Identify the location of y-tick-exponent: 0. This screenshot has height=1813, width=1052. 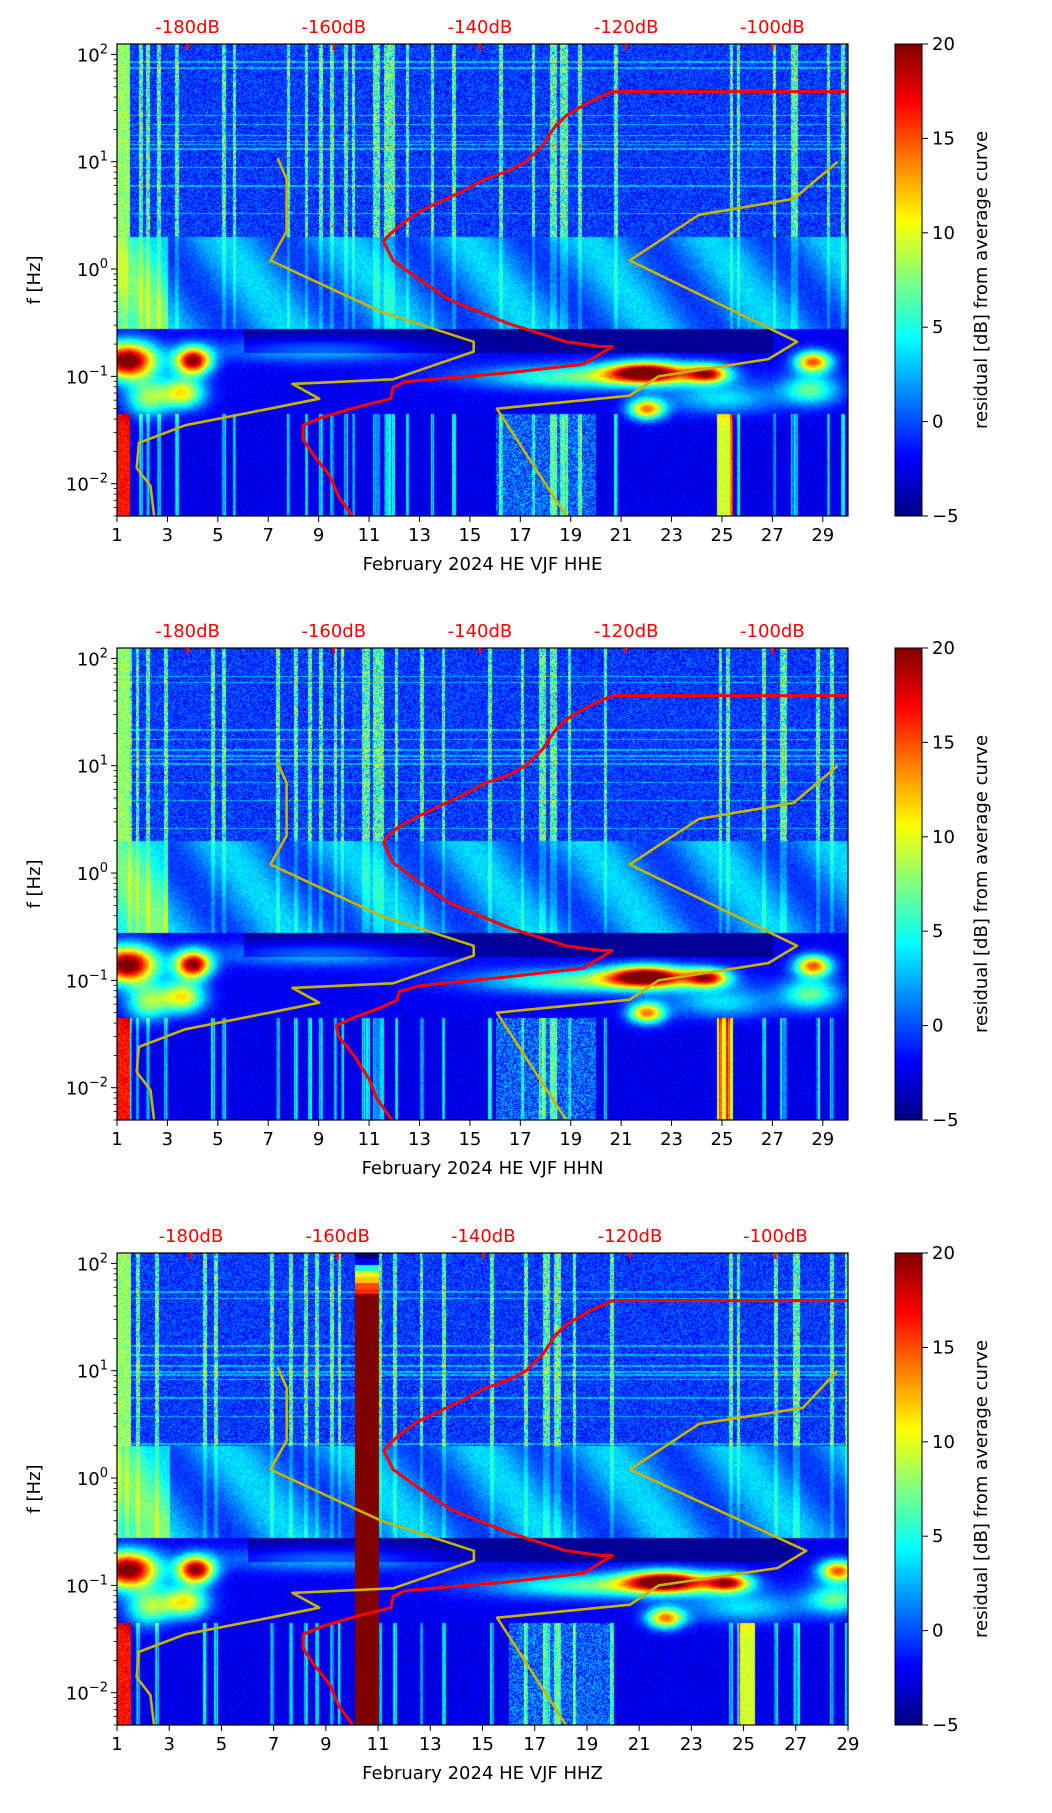
(104, 264).